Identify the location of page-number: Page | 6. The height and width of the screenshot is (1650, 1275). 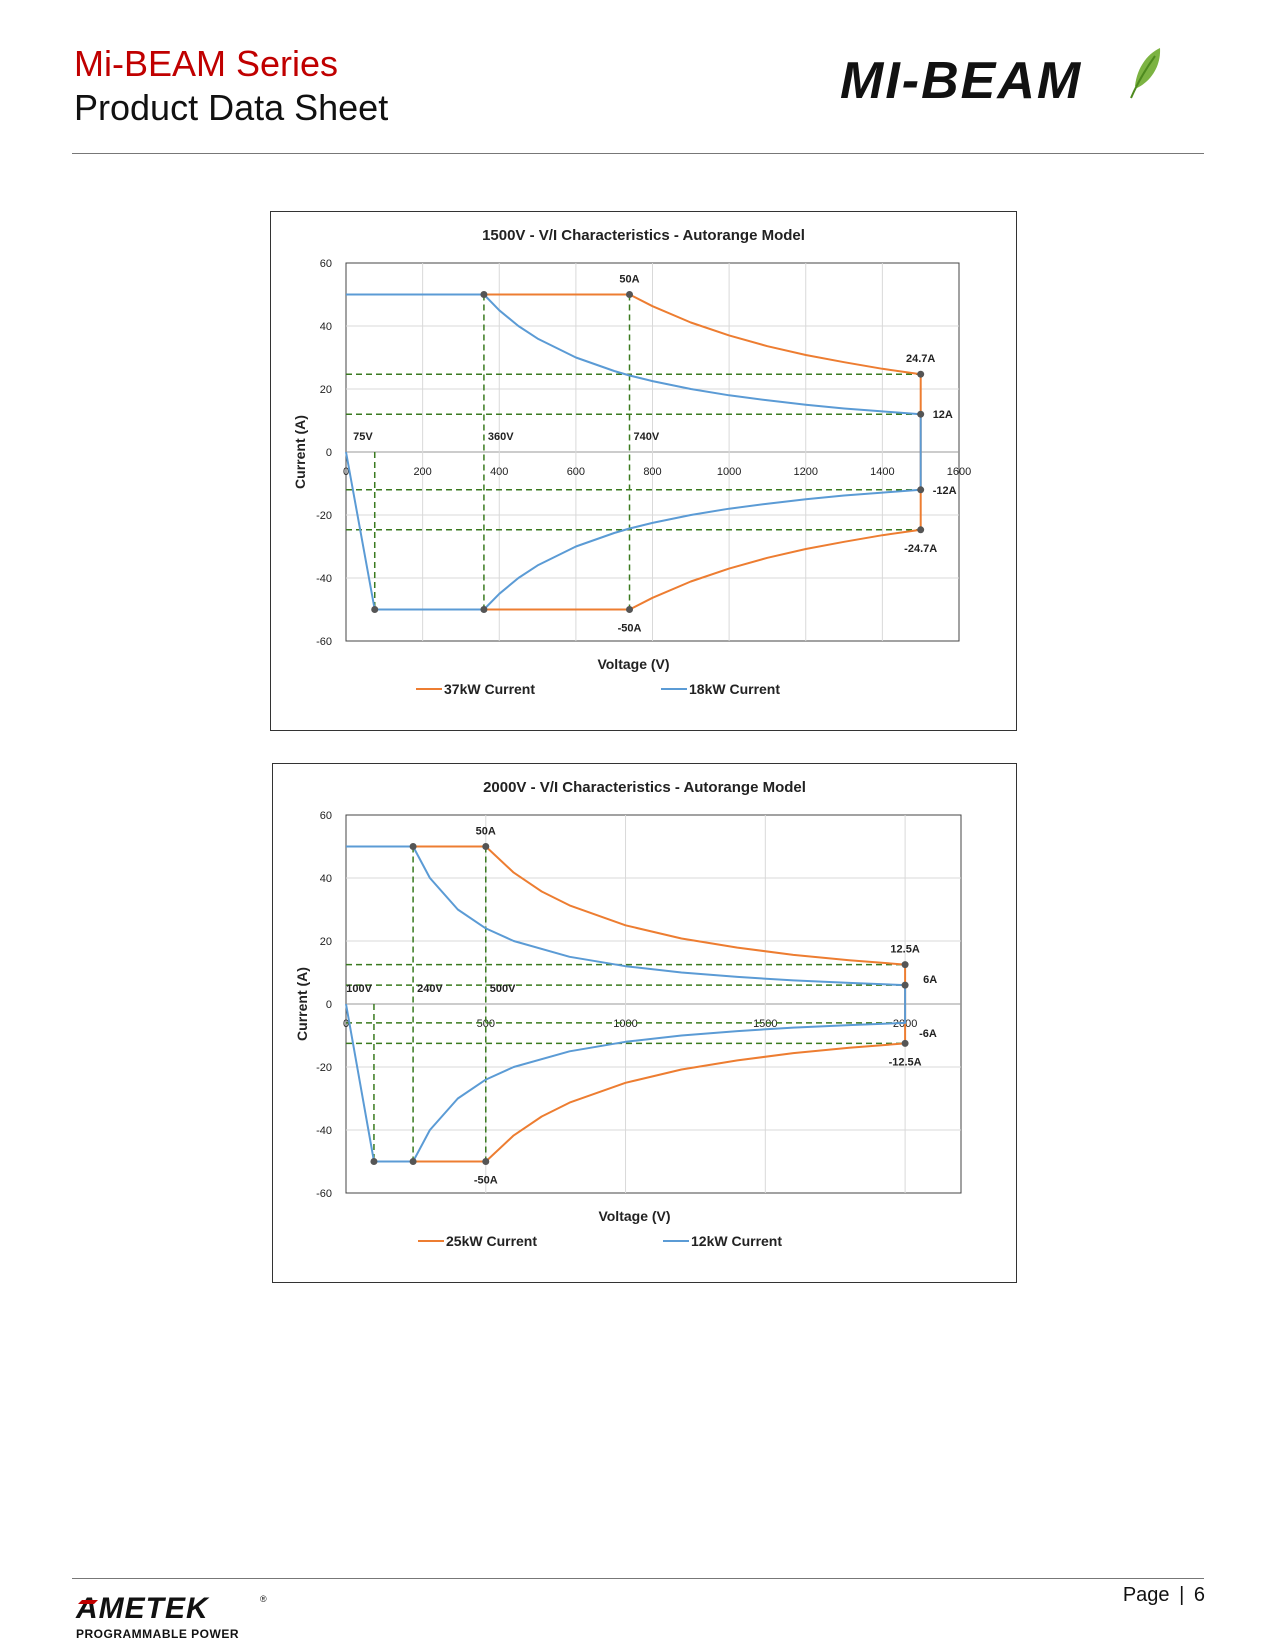
(1164, 1595).